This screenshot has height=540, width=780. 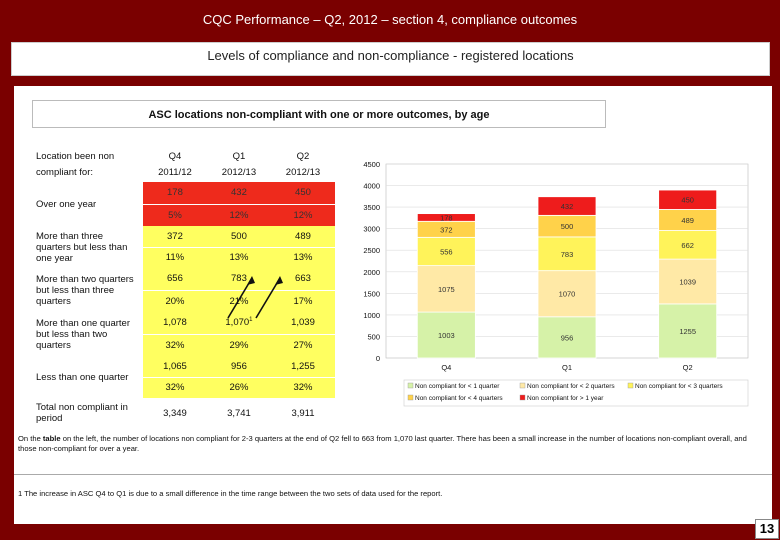 What do you see at coordinates (238, 193) in the screenshot?
I see `table-cell: 432` at bounding box center [238, 193].